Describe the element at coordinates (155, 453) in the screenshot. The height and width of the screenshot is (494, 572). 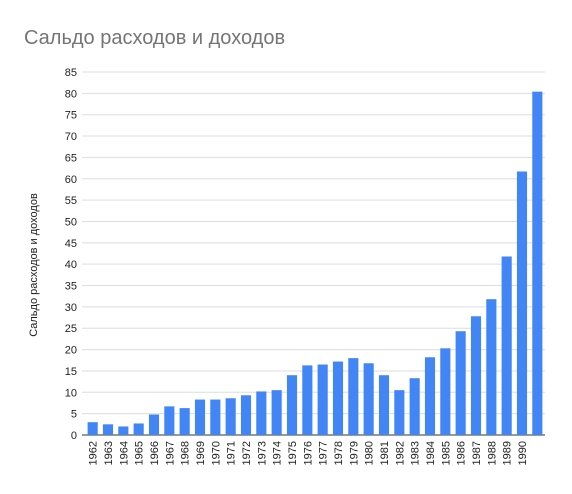
I see `x-tick-label: 1966` at that location.